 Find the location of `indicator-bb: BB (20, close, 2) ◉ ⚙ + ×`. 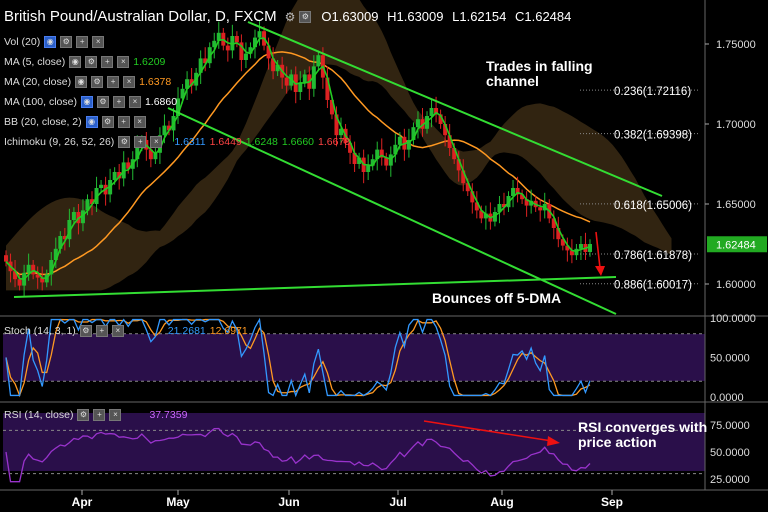

indicator-bb: BB (20, close, 2) ◉ ⚙ + × is located at coordinates (75, 122).